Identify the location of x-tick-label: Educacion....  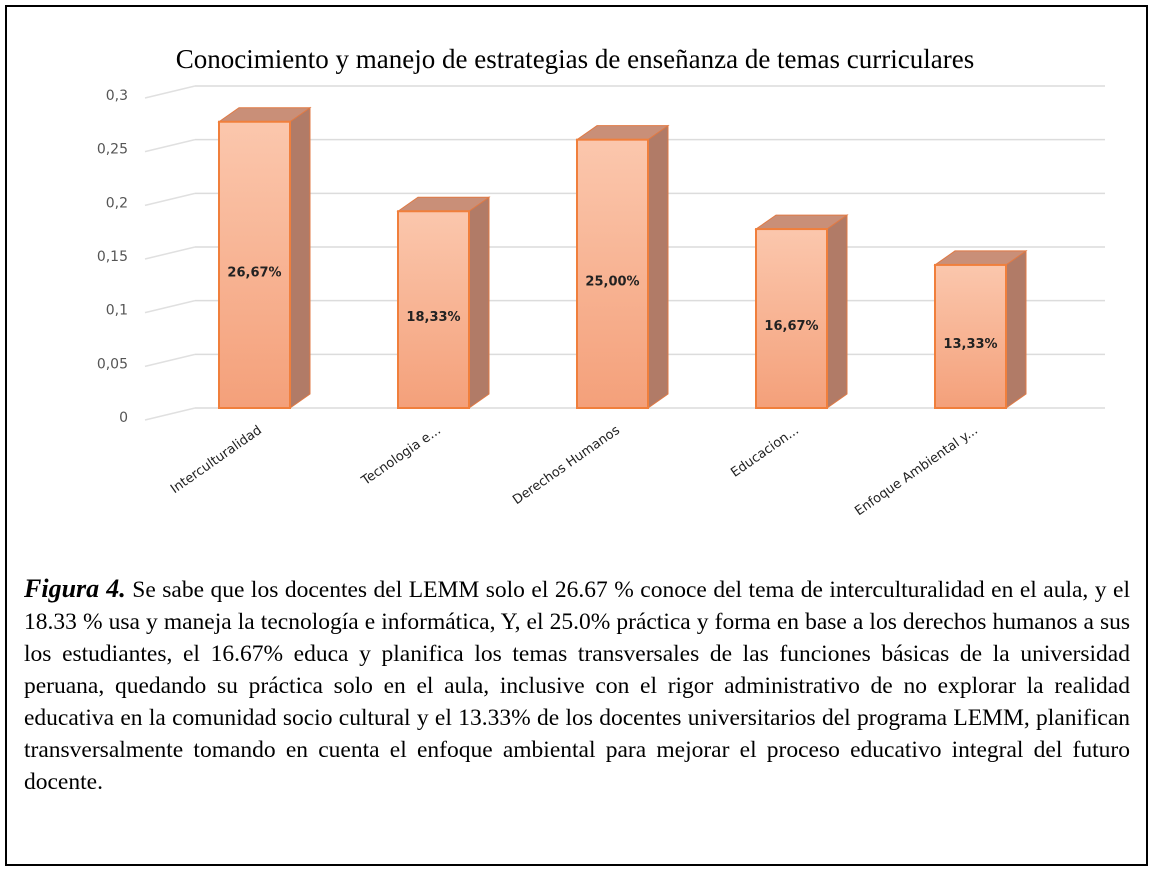
(764, 452).